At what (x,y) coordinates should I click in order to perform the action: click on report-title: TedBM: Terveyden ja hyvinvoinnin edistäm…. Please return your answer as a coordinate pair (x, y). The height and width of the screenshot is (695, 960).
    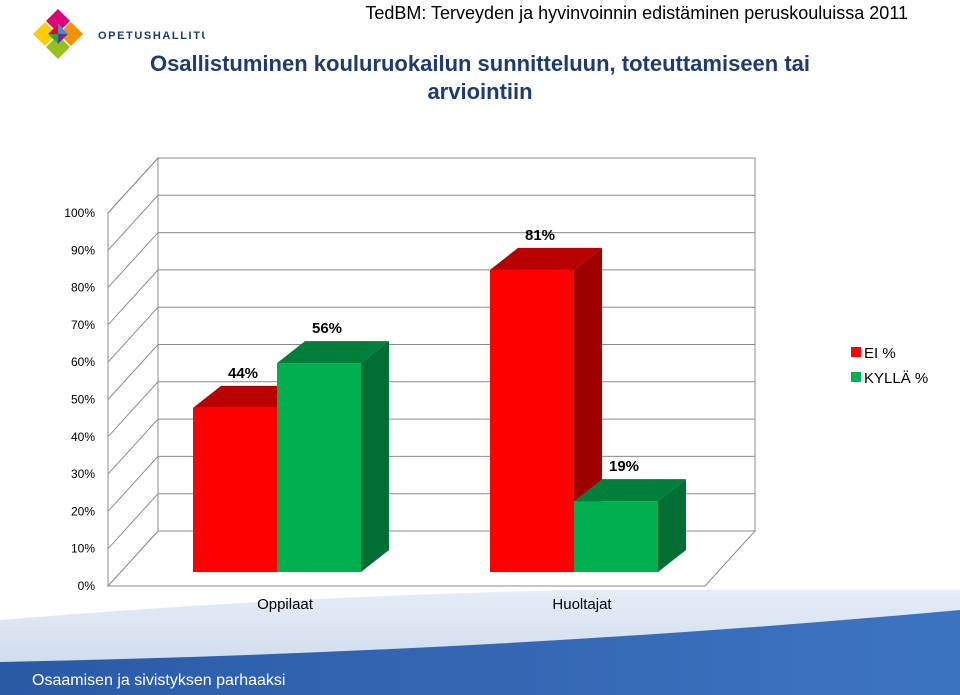
    Looking at the image, I should click on (636, 13).